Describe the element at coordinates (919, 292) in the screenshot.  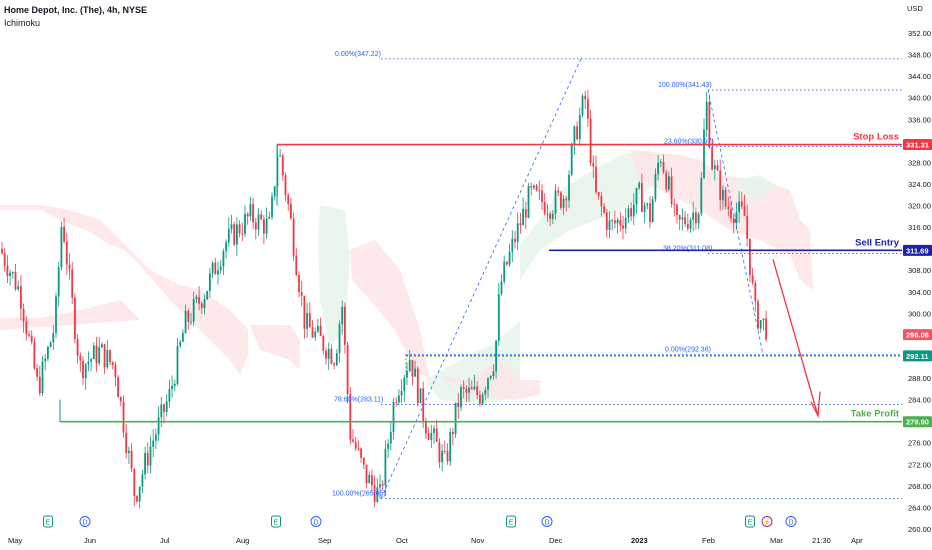
I see `y-tick-label: 304.00` at that location.